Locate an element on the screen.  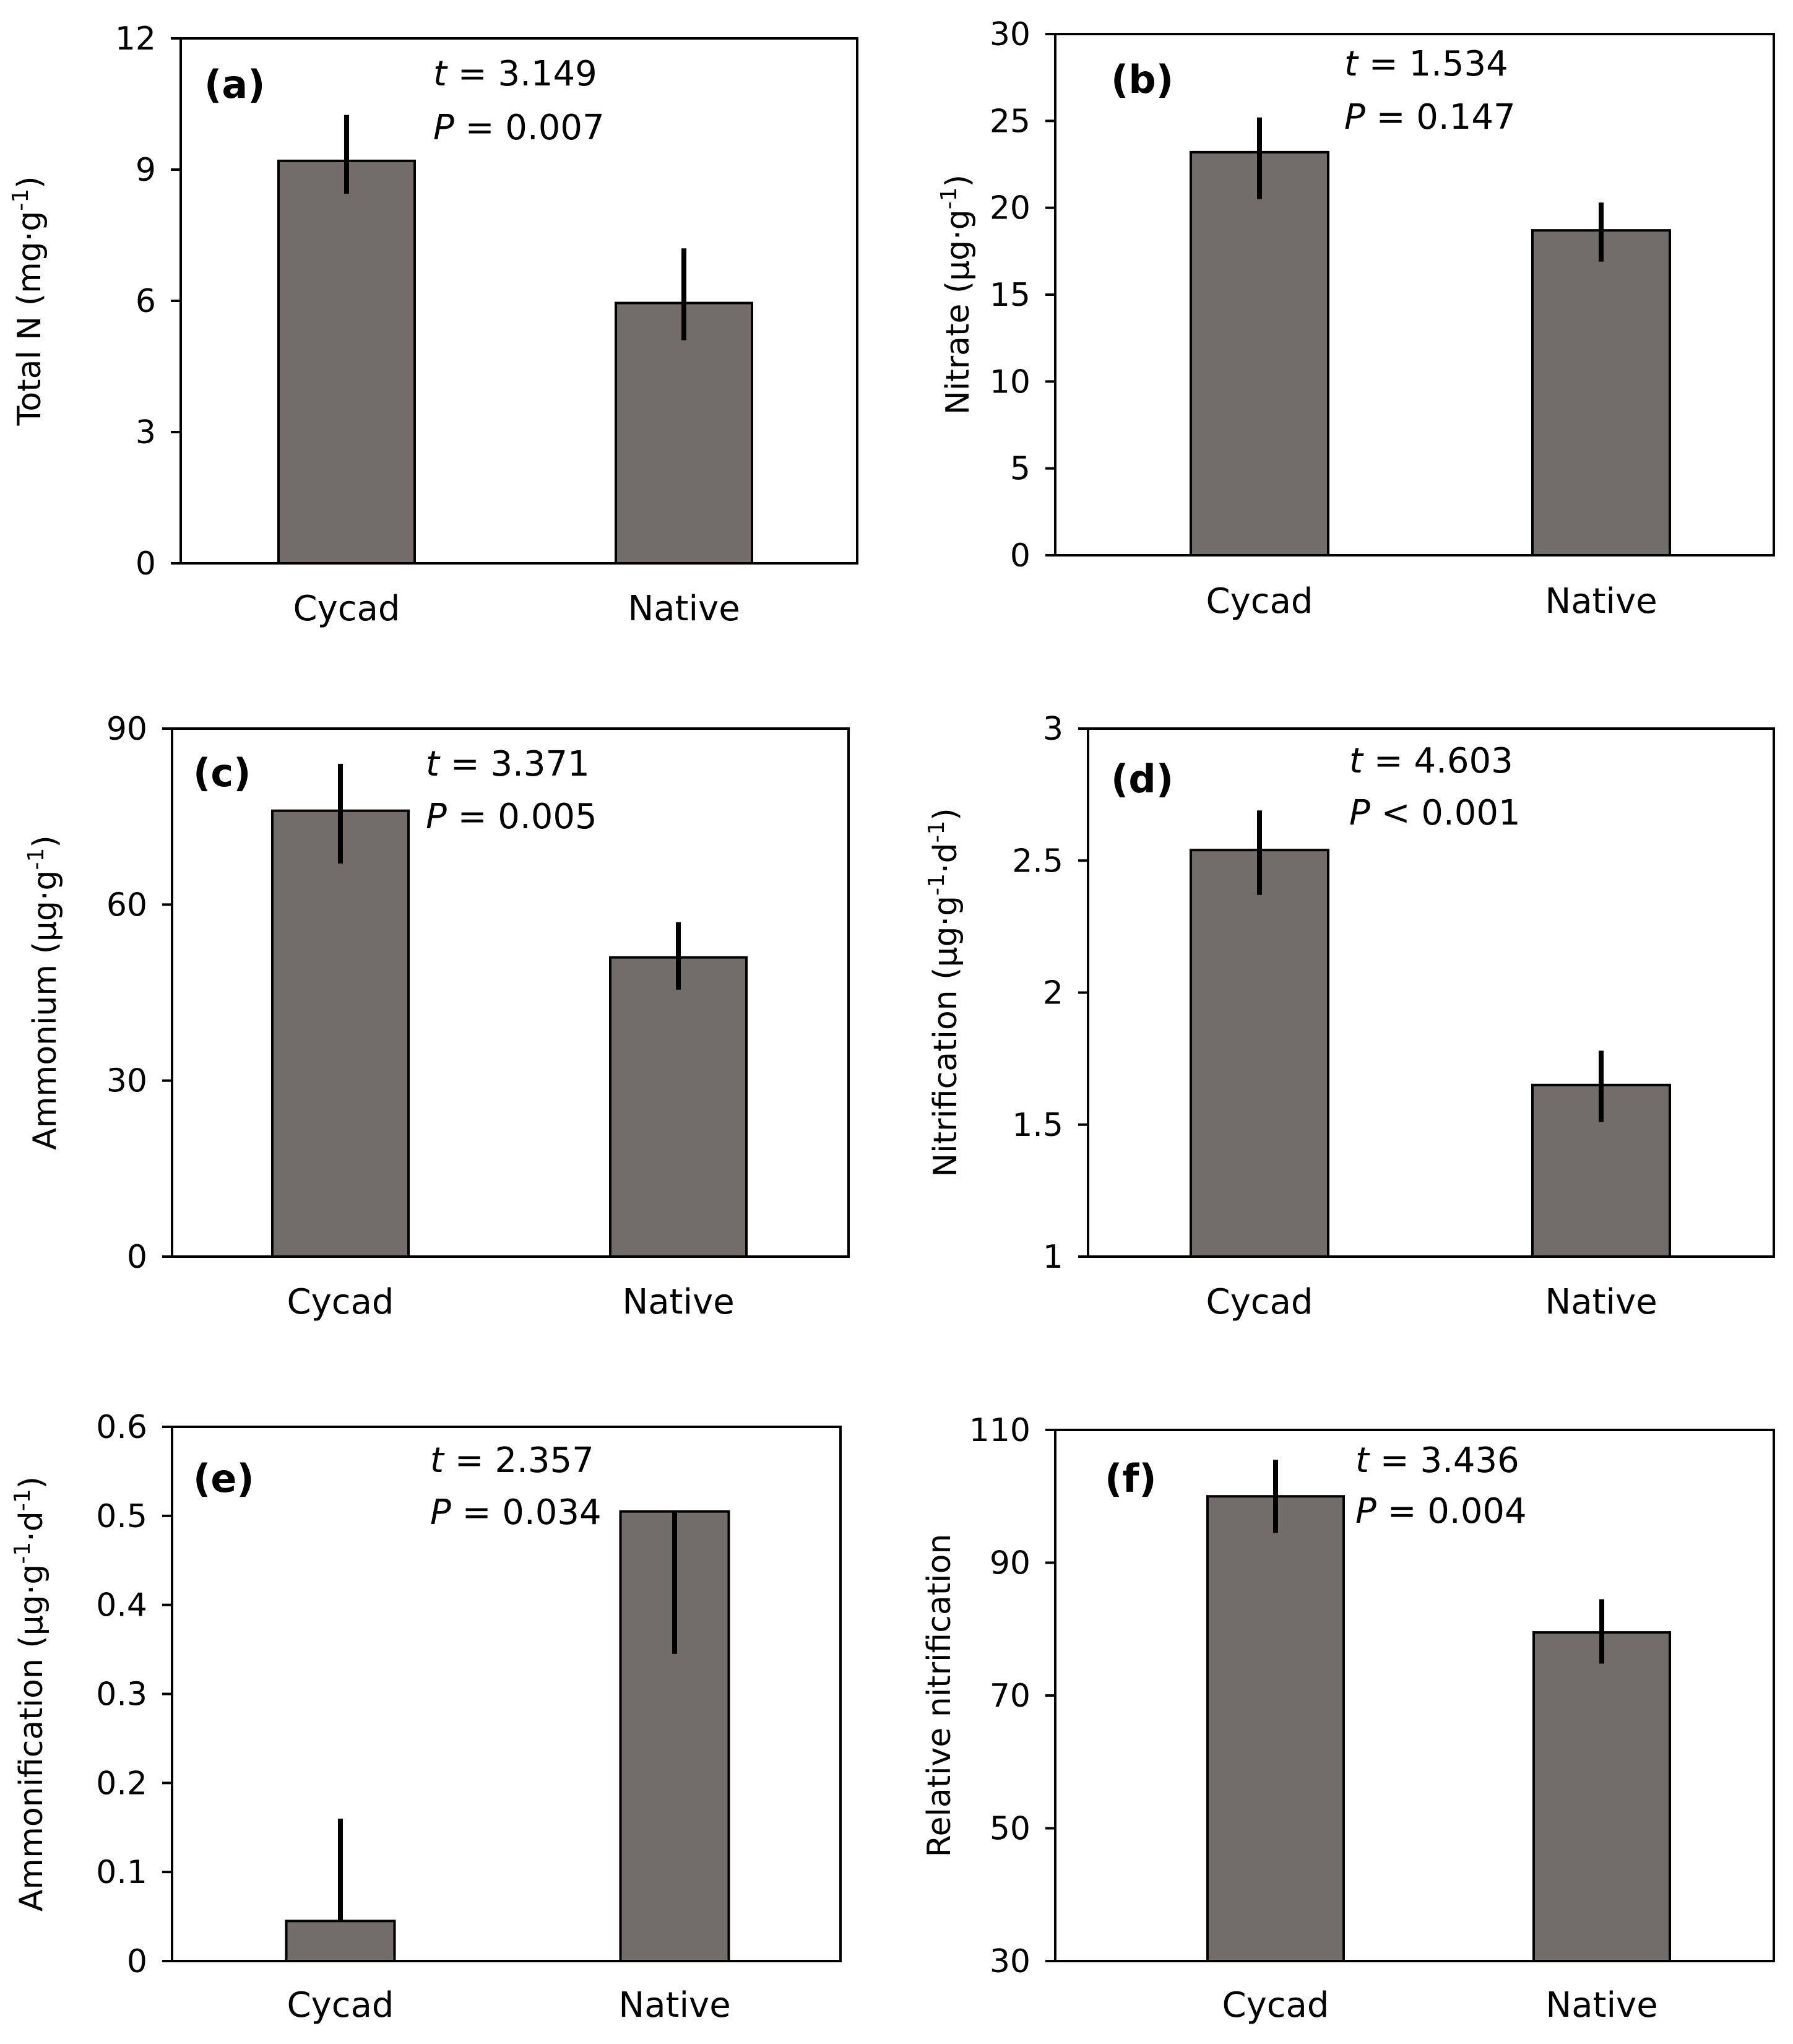
y-axis-label: Relative nitrification is located at coordinates (939, 1696).